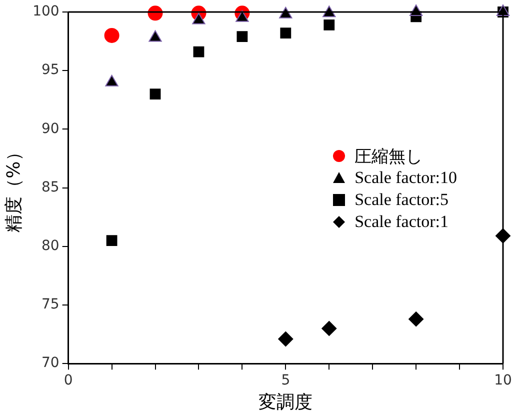 The image size is (517, 414). I want to click on x-tick-label: 5, so click(285, 380).